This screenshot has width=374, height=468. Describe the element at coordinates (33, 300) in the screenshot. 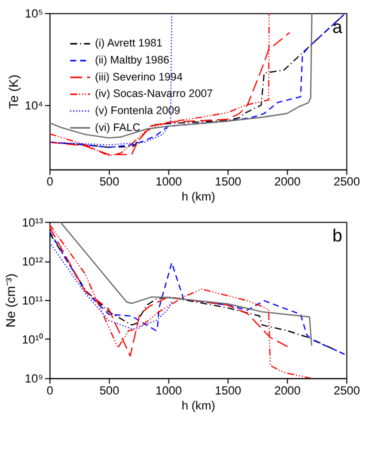

I see `y-tick-label: 10¹¹` at that location.